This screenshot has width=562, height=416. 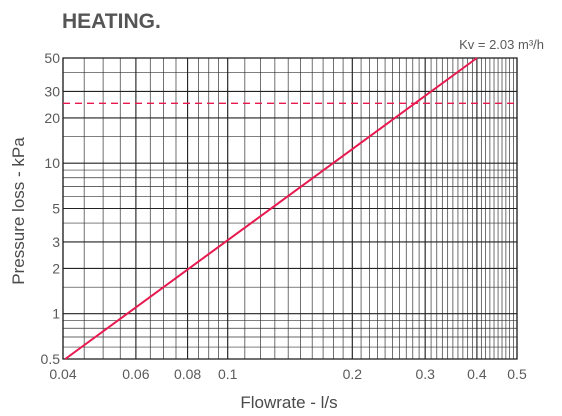 What do you see at coordinates (187, 374) in the screenshot?
I see `x-tick-label: 0.08` at bounding box center [187, 374].